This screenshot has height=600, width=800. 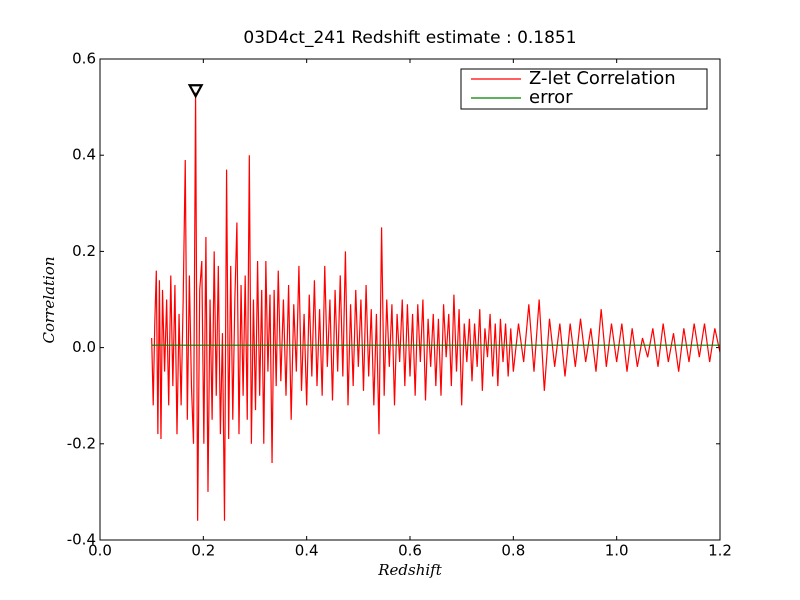 What do you see at coordinates (203, 551) in the screenshot?
I see `x-tick-label: 0.2` at bounding box center [203, 551].